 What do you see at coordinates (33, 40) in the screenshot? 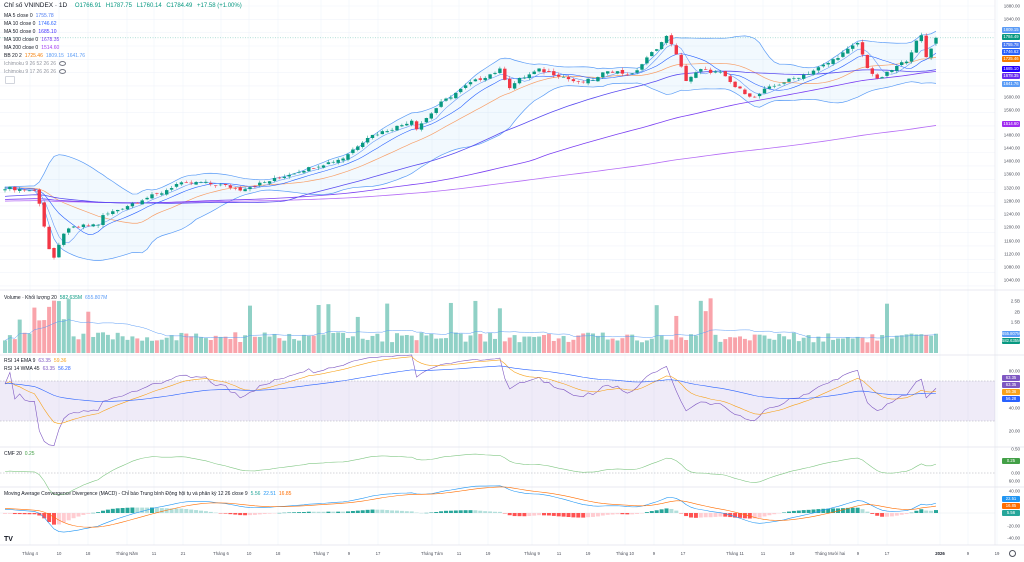
I see `legend-ma100: MA 100 close 0 1678.35` at bounding box center [33, 40].